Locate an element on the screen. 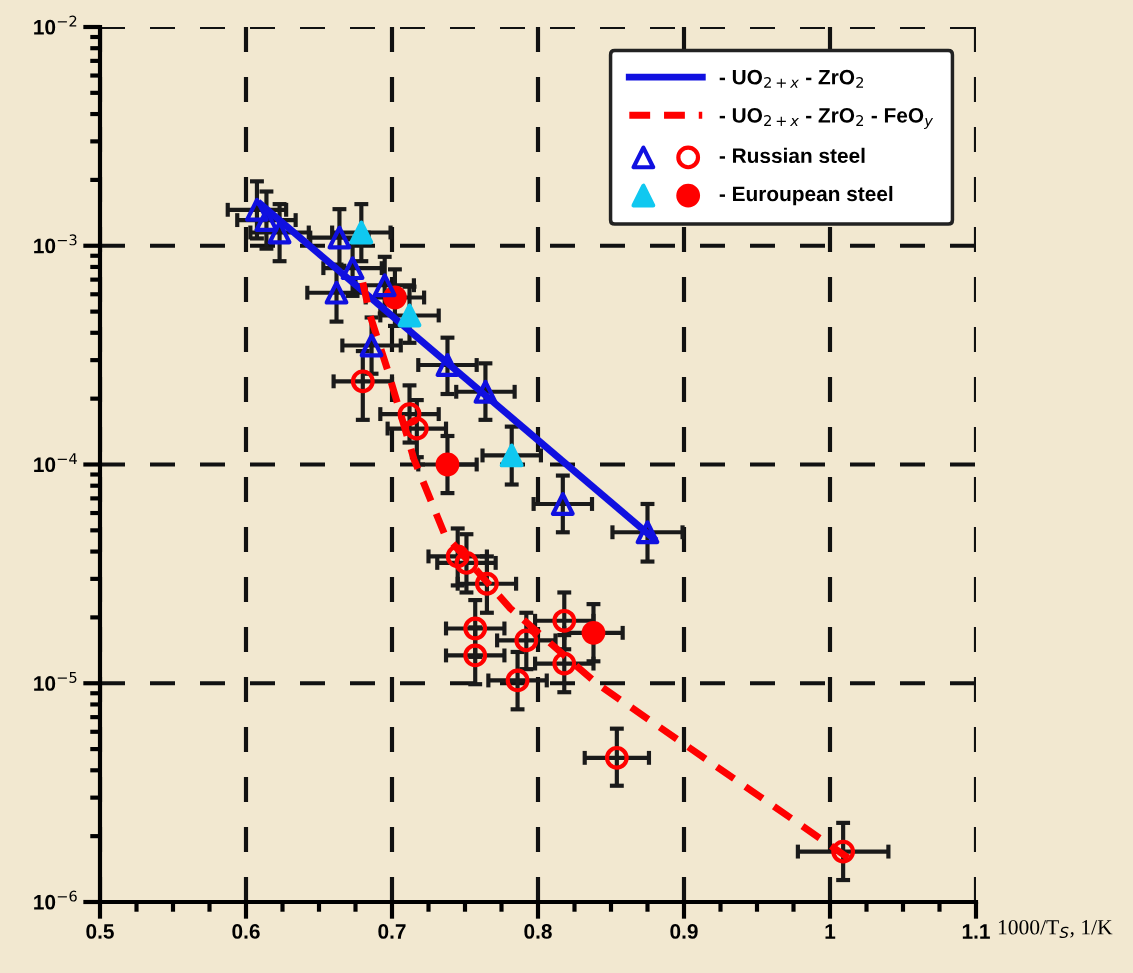 The height and width of the screenshot is (973, 1133). x-tick-label: 0.6 is located at coordinates (246, 931).